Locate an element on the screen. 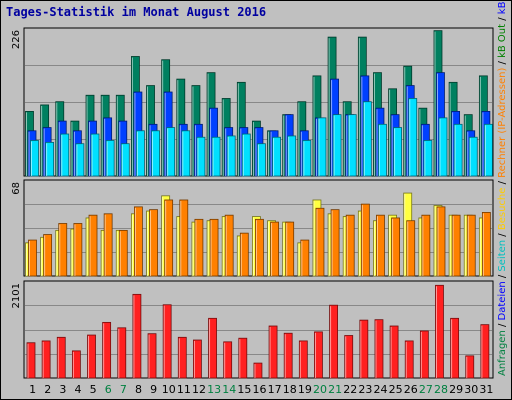 The image size is (512, 400). x-label-day-14: 14 is located at coordinates (229, 389).